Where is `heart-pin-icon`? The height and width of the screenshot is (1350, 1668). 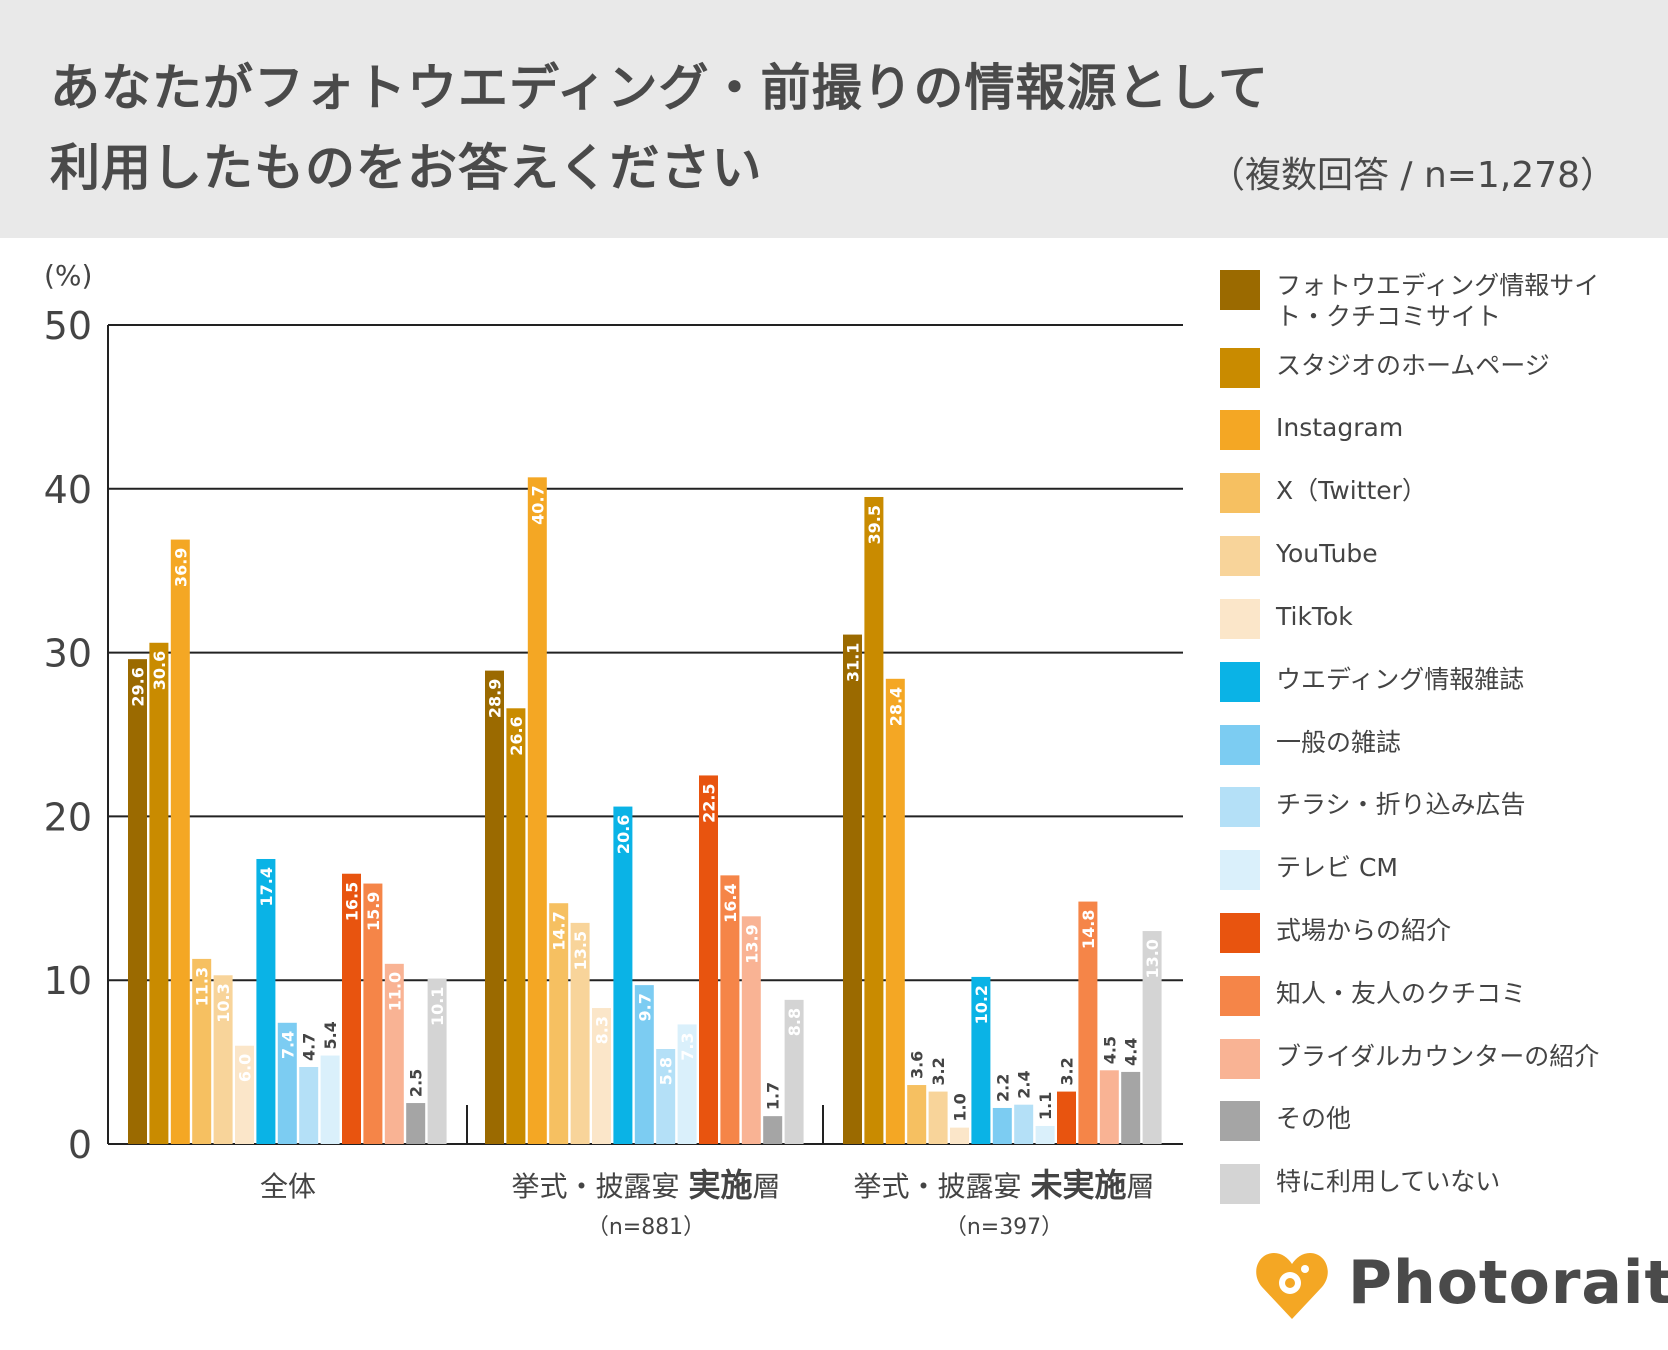
heart-pin-icon is located at coordinates (1292, 1286).